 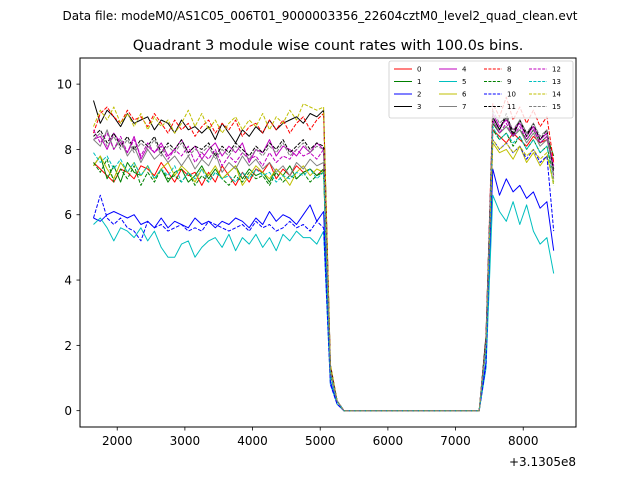 I want to click on x-offset-label: +3.1305e8, so click(x=542, y=462).